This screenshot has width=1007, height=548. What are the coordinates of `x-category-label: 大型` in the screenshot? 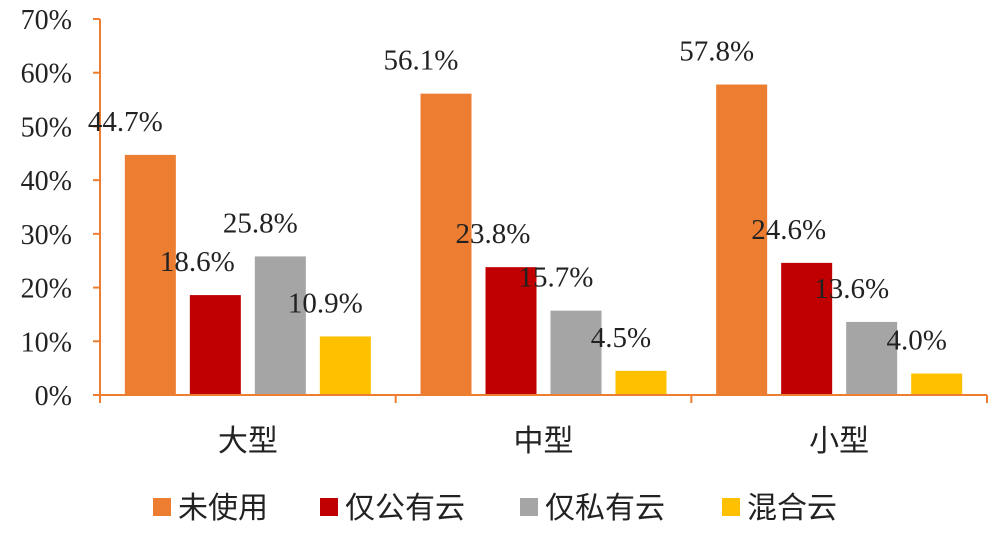 It's located at (248, 441).